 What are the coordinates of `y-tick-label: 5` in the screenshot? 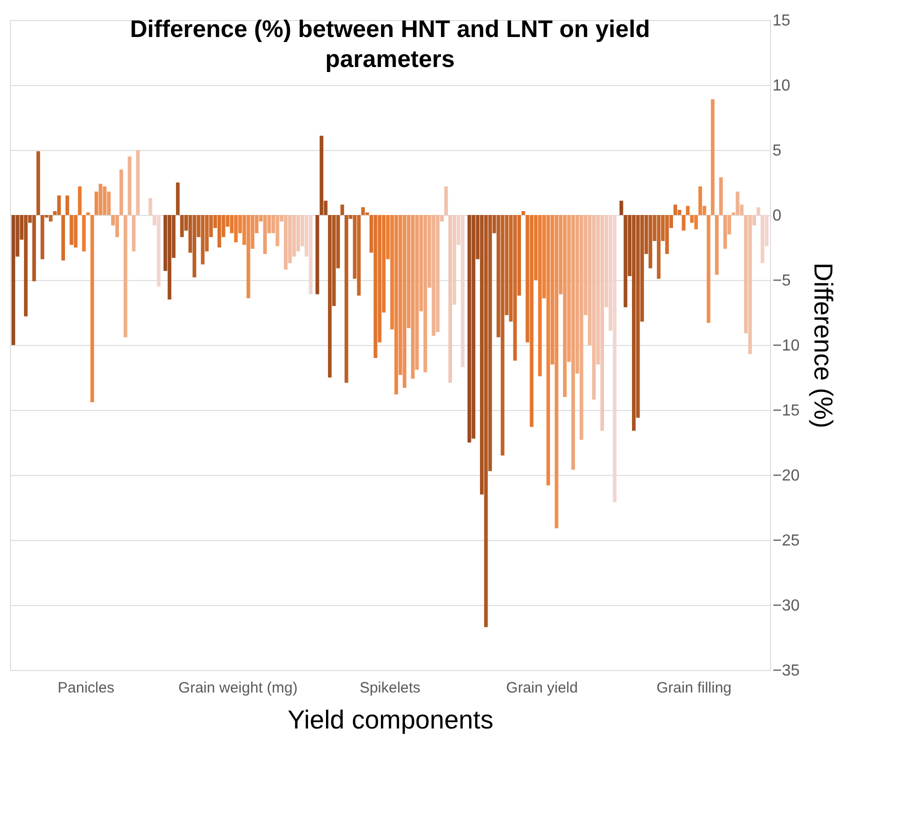 It's located at (777, 151).